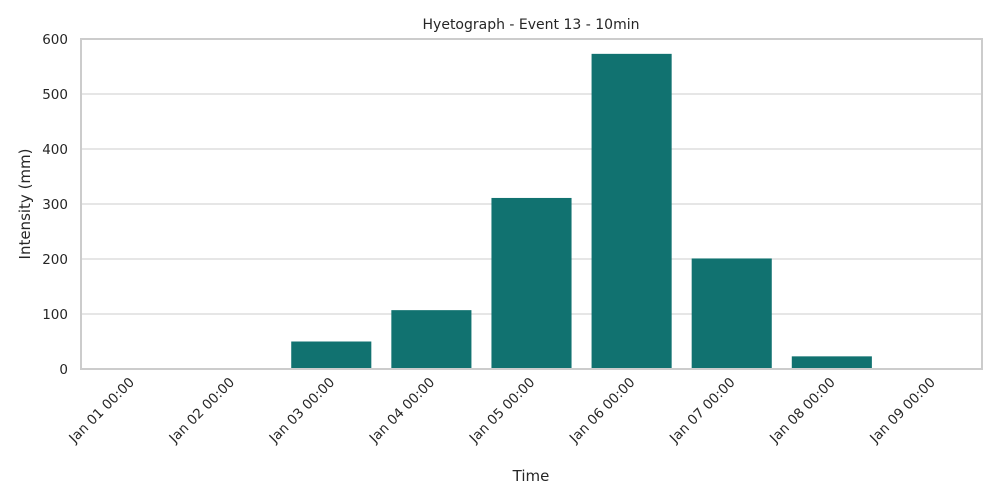 This screenshot has height=504, width=1000. I want to click on y-tick-labels: 0 100 200 300 400 500 600, so click(55, 205).